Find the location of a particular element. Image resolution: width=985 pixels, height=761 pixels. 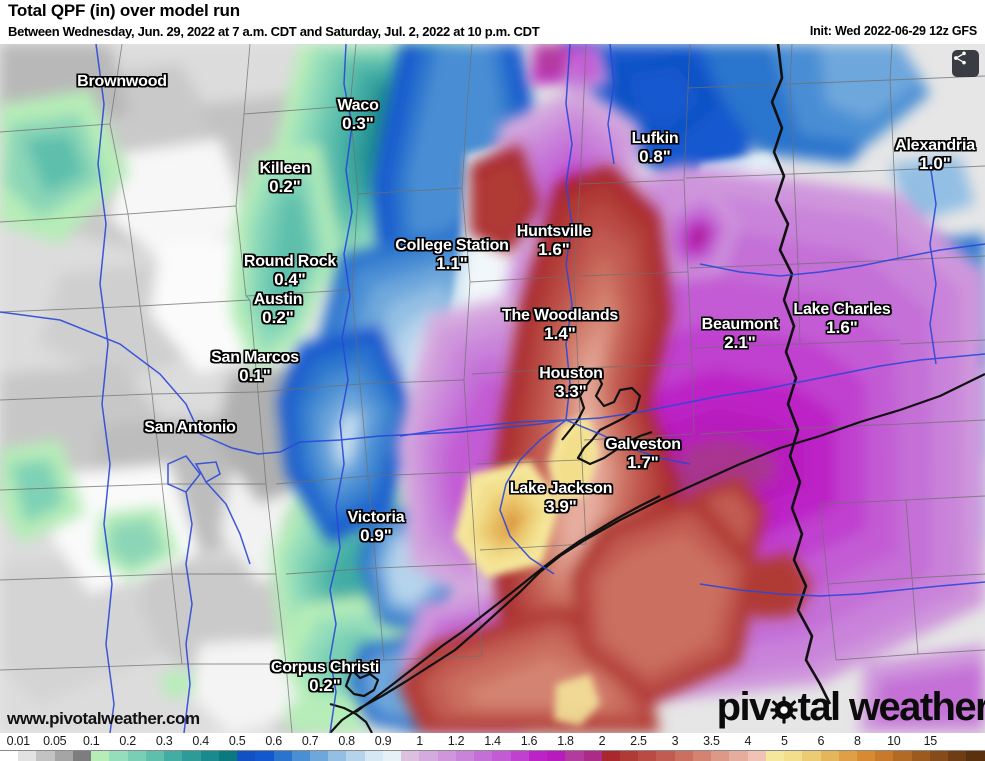

city-label: College Station 1.1" is located at coordinates (452, 255).